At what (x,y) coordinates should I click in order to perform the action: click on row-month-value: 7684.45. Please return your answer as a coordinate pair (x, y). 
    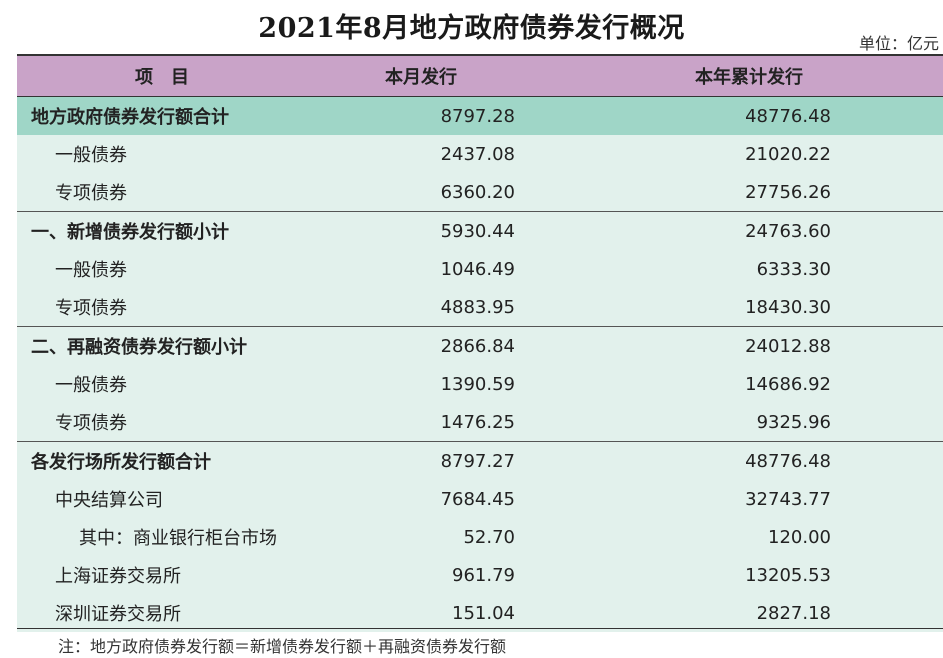
    Looking at the image, I should click on (447, 499).